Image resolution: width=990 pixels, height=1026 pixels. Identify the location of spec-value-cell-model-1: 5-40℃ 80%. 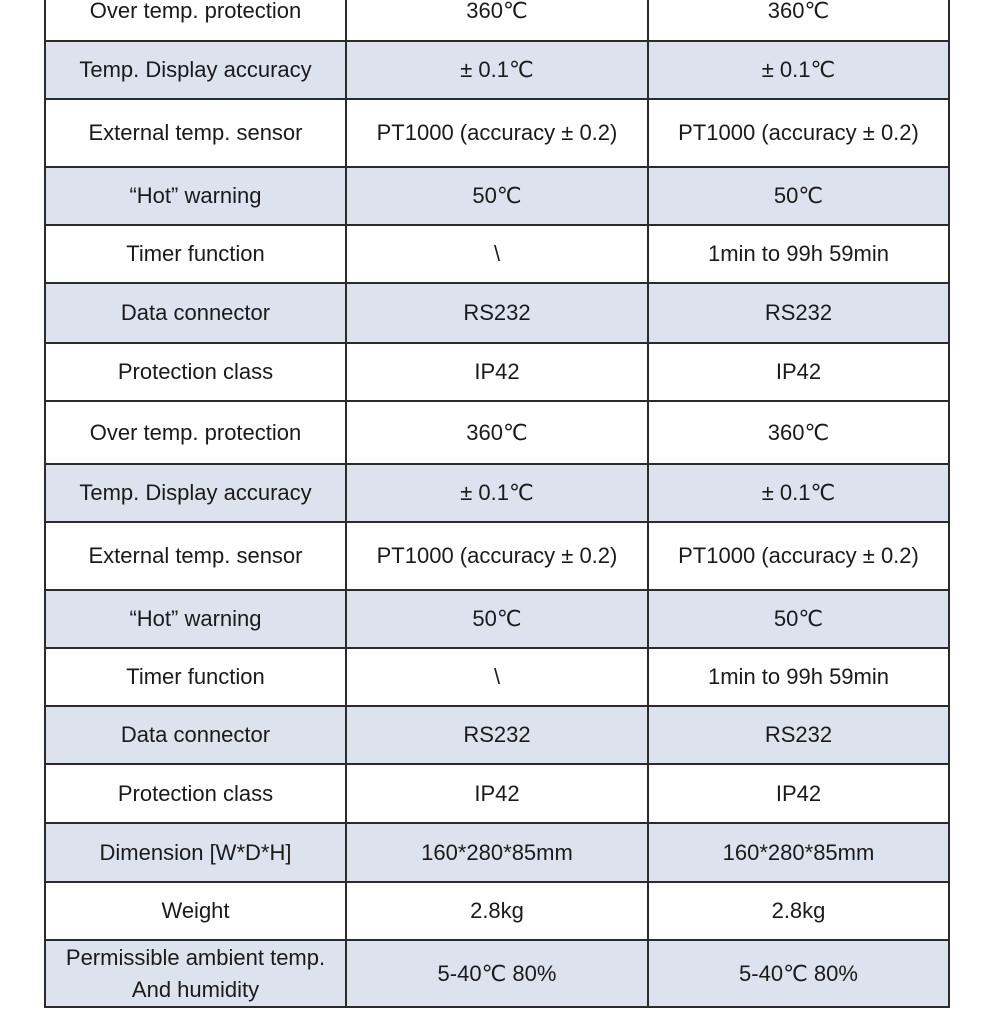
(497, 973).